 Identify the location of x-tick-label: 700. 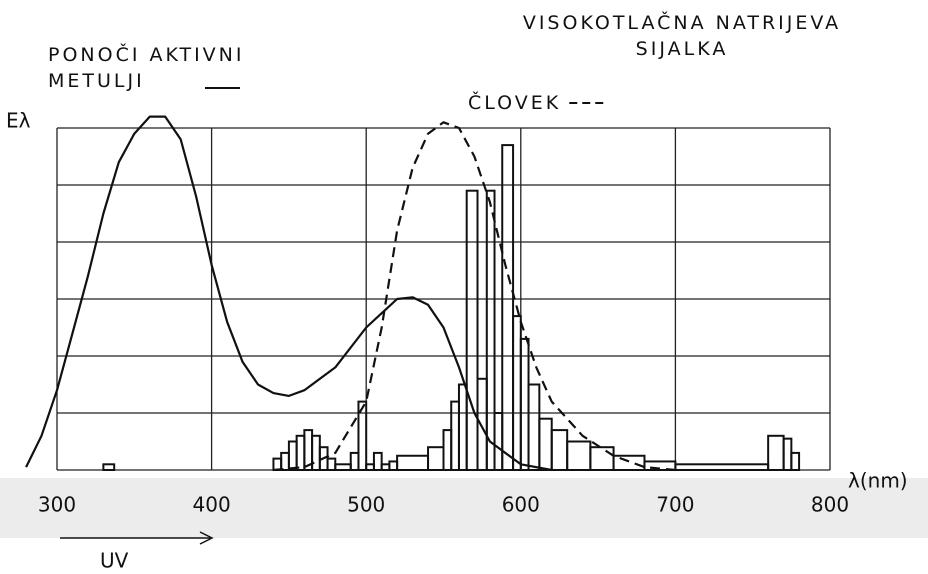
(675, 505).